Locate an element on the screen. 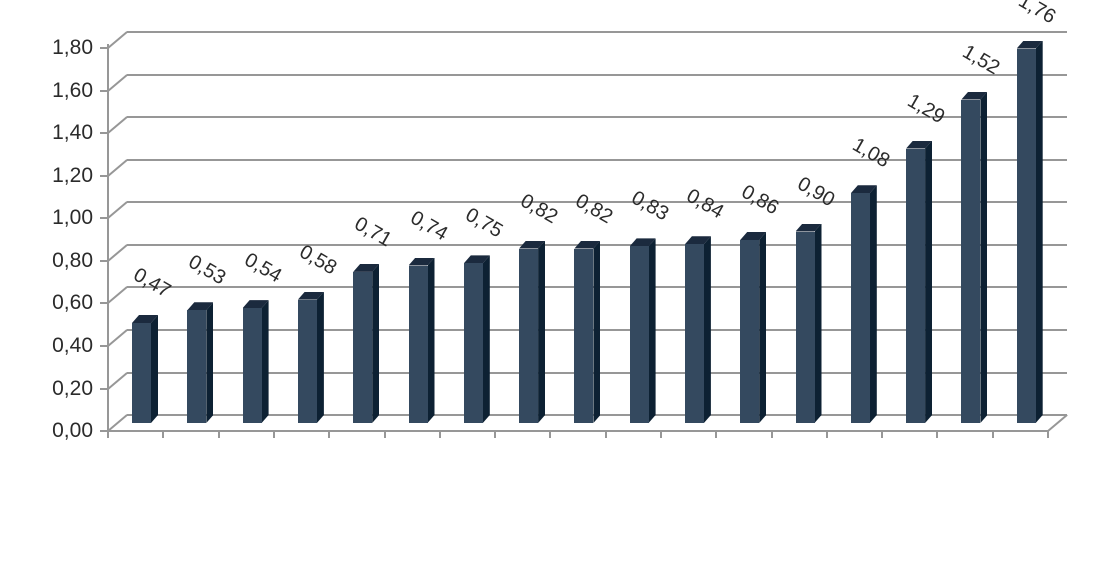 This screenshot has width=1114, height=572. y-axis-line is located at coordinates (108, 238).